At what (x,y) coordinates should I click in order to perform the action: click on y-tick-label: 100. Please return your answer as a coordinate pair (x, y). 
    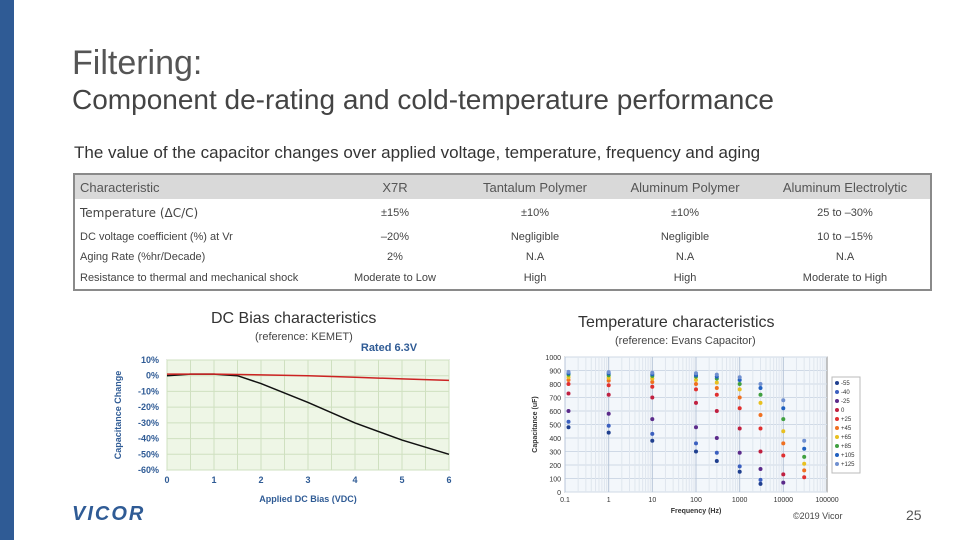
    Looking at the image, I should click on (555, 480).